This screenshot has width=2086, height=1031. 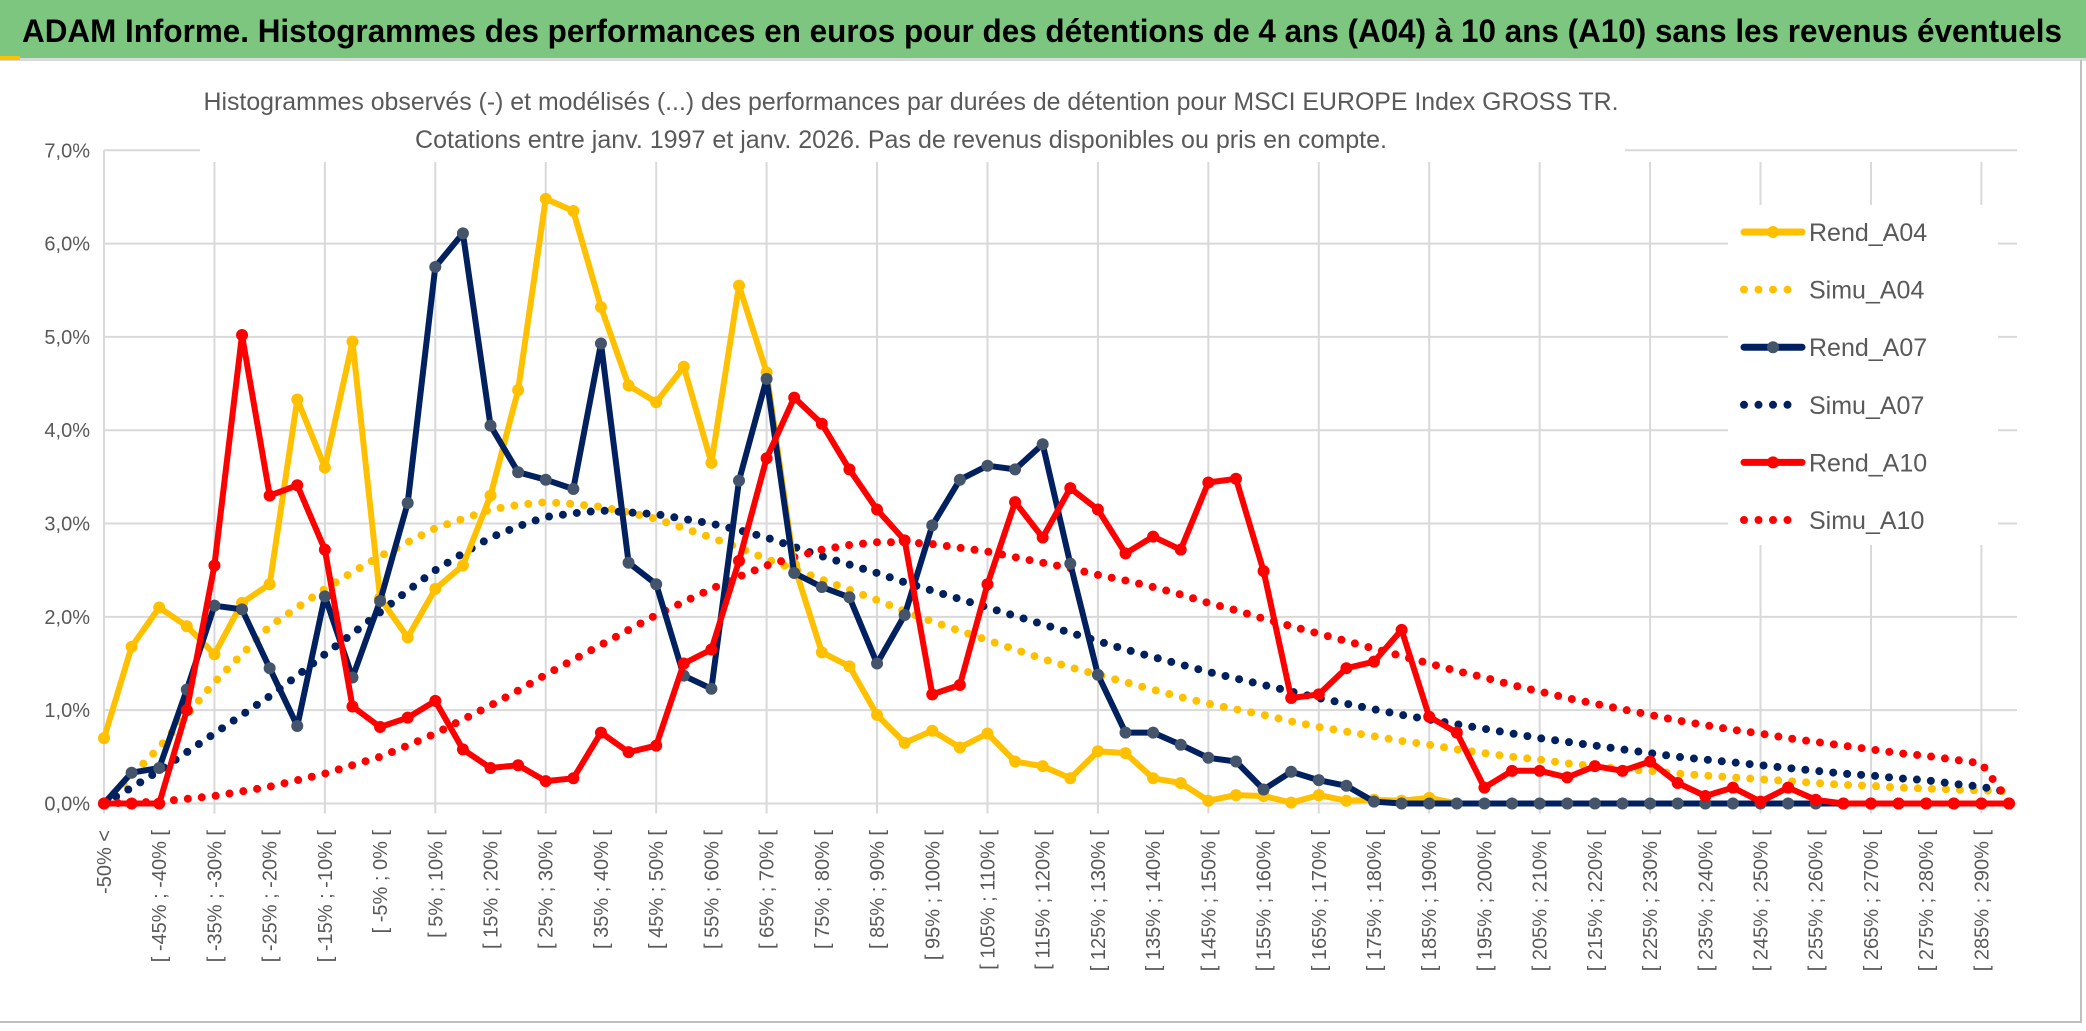 I want to click on legend-label: Simu_A04, so click(x=1866, y=291).